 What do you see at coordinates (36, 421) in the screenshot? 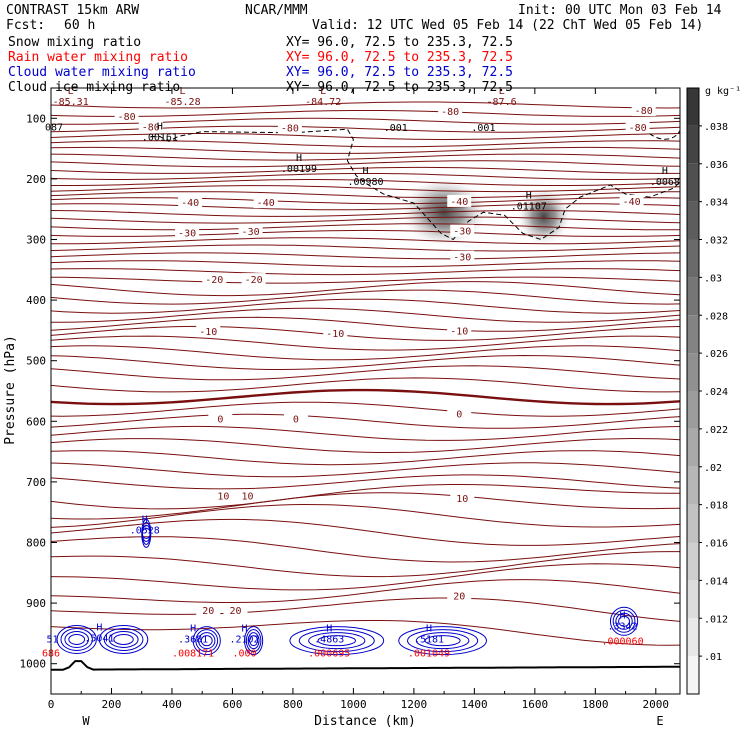
I see `y-tick-label: 600` at bounding box center [36, 421].